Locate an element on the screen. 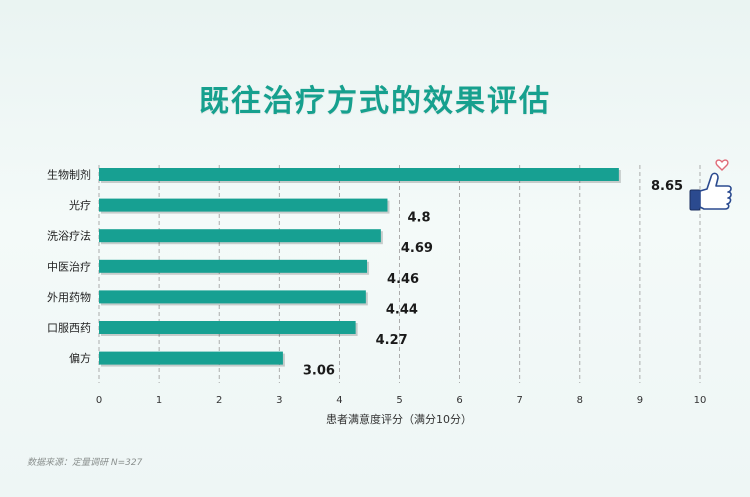  value-label: 4.46 is located at coordinates (403, 279).